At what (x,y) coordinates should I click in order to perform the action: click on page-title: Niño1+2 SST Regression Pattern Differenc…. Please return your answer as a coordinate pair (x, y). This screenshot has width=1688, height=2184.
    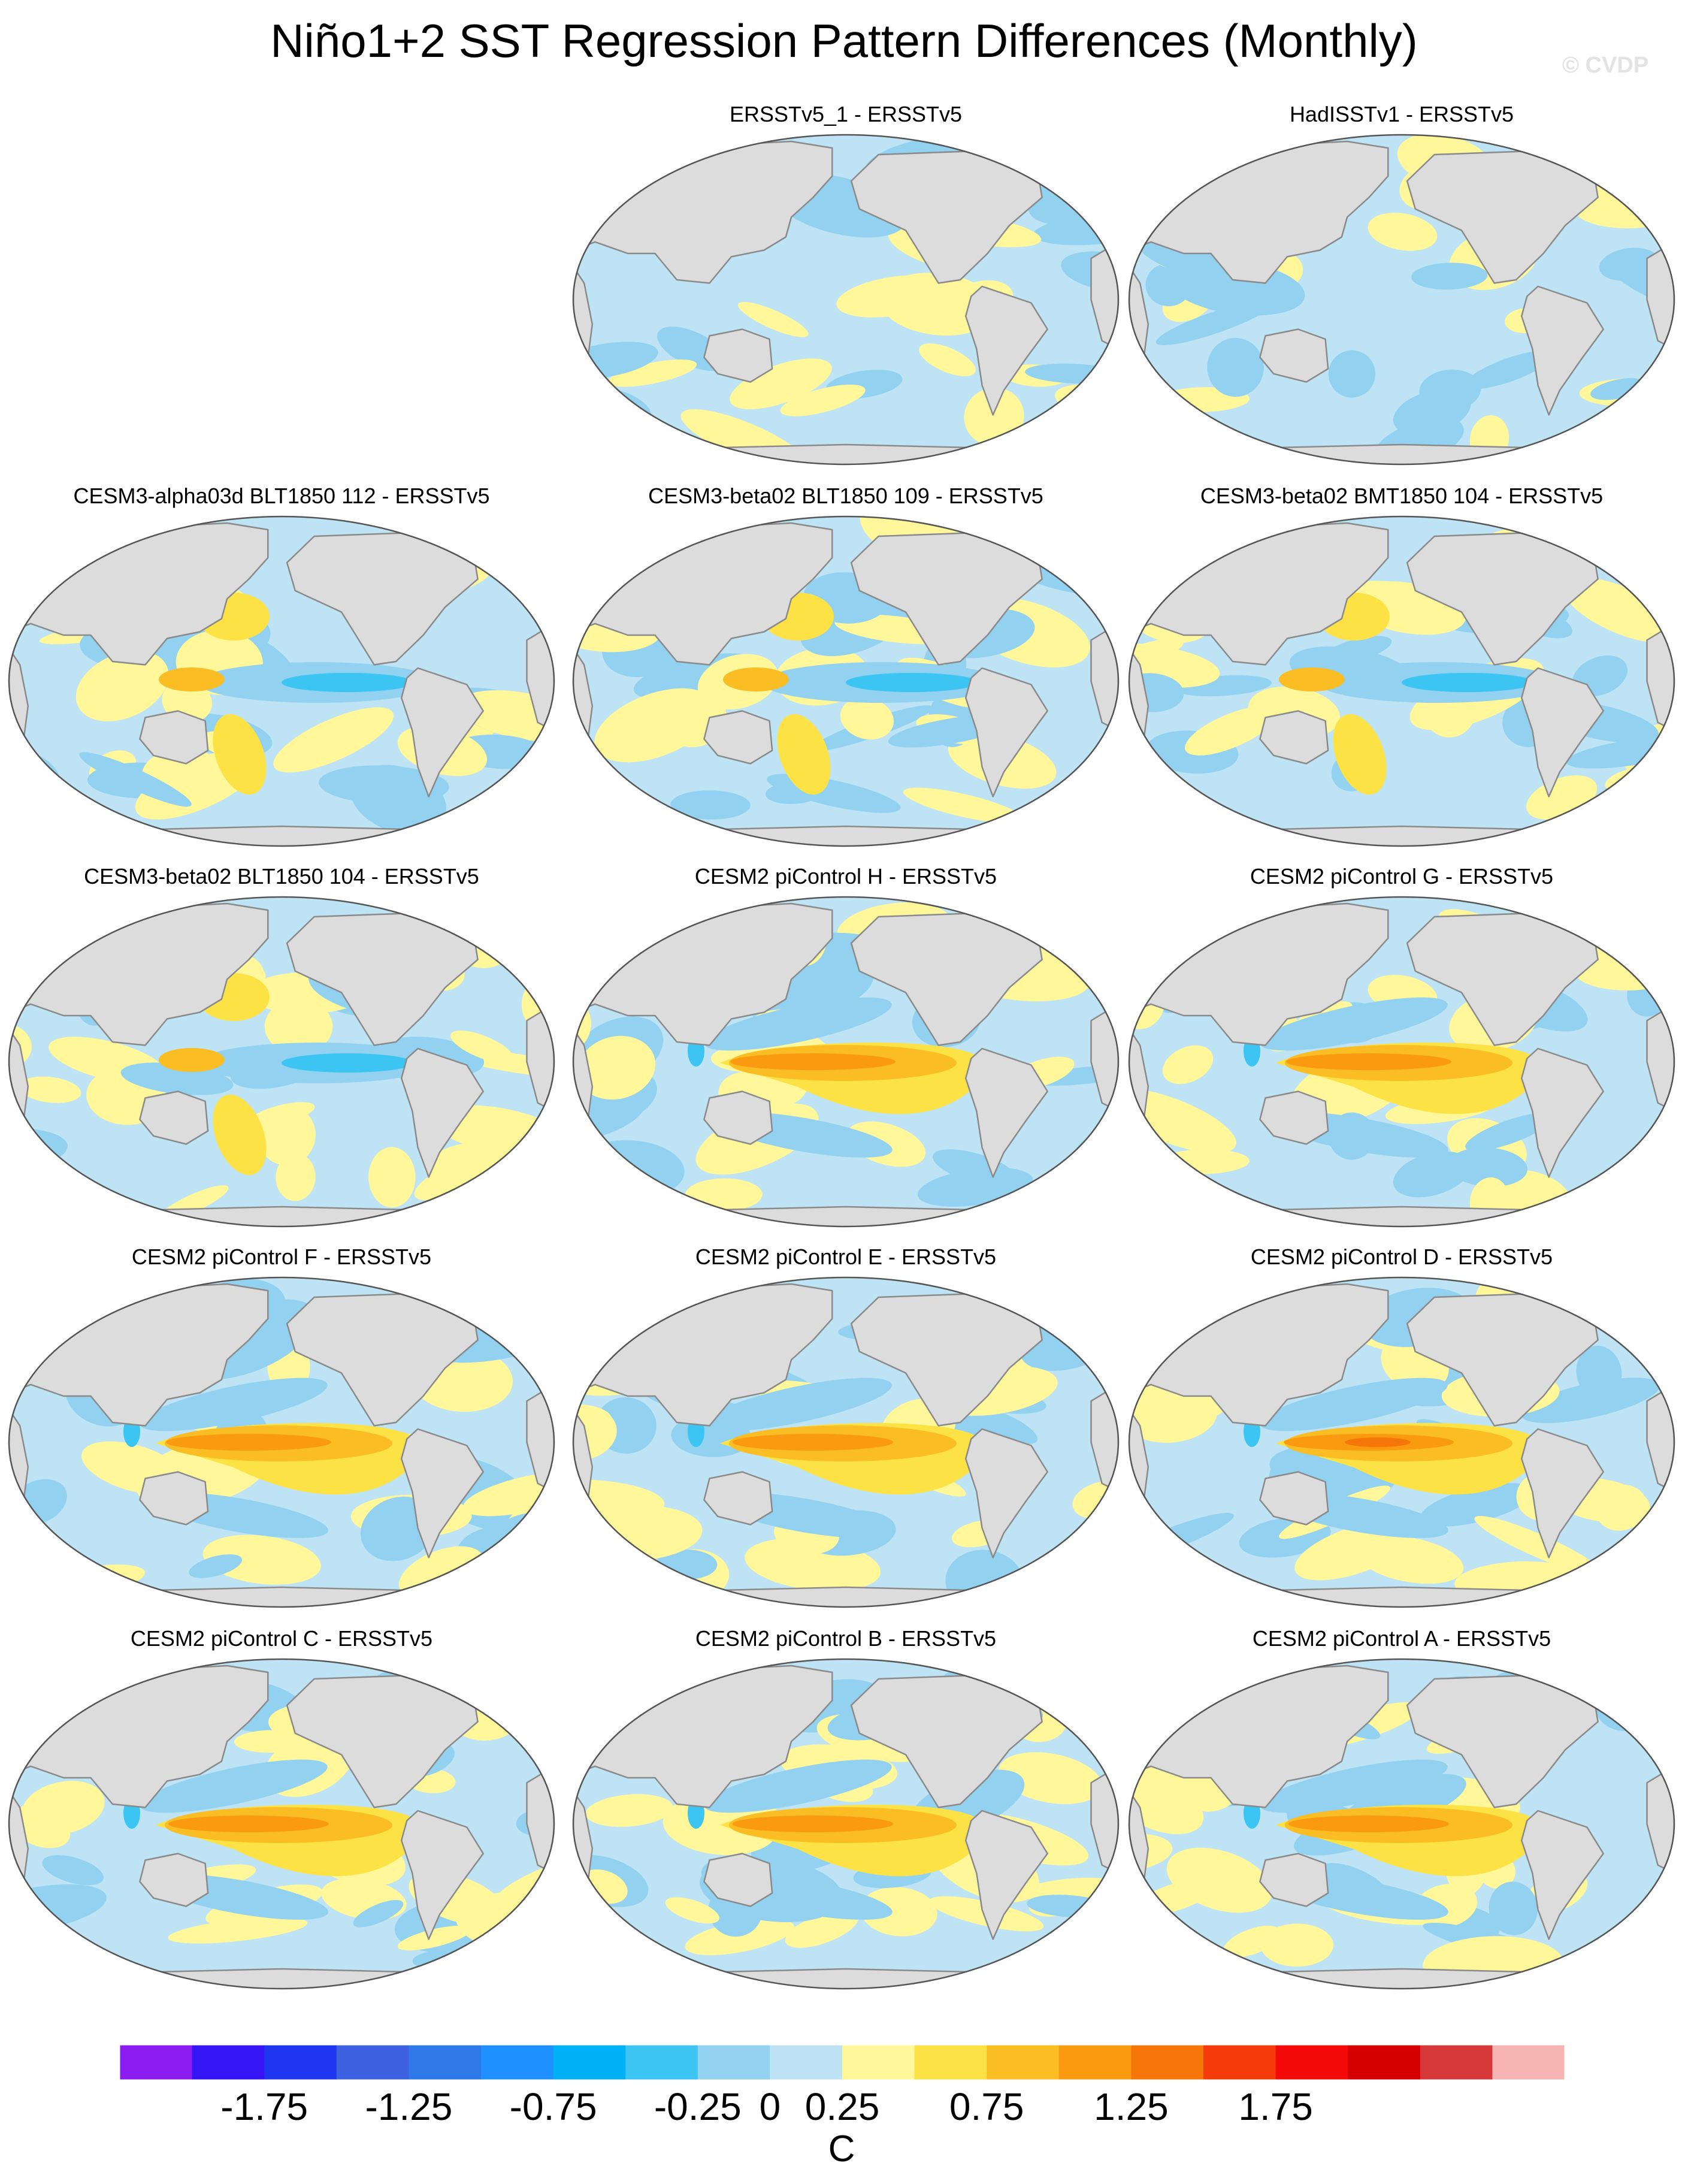
    Looking at the image, I should click on (844, 40).